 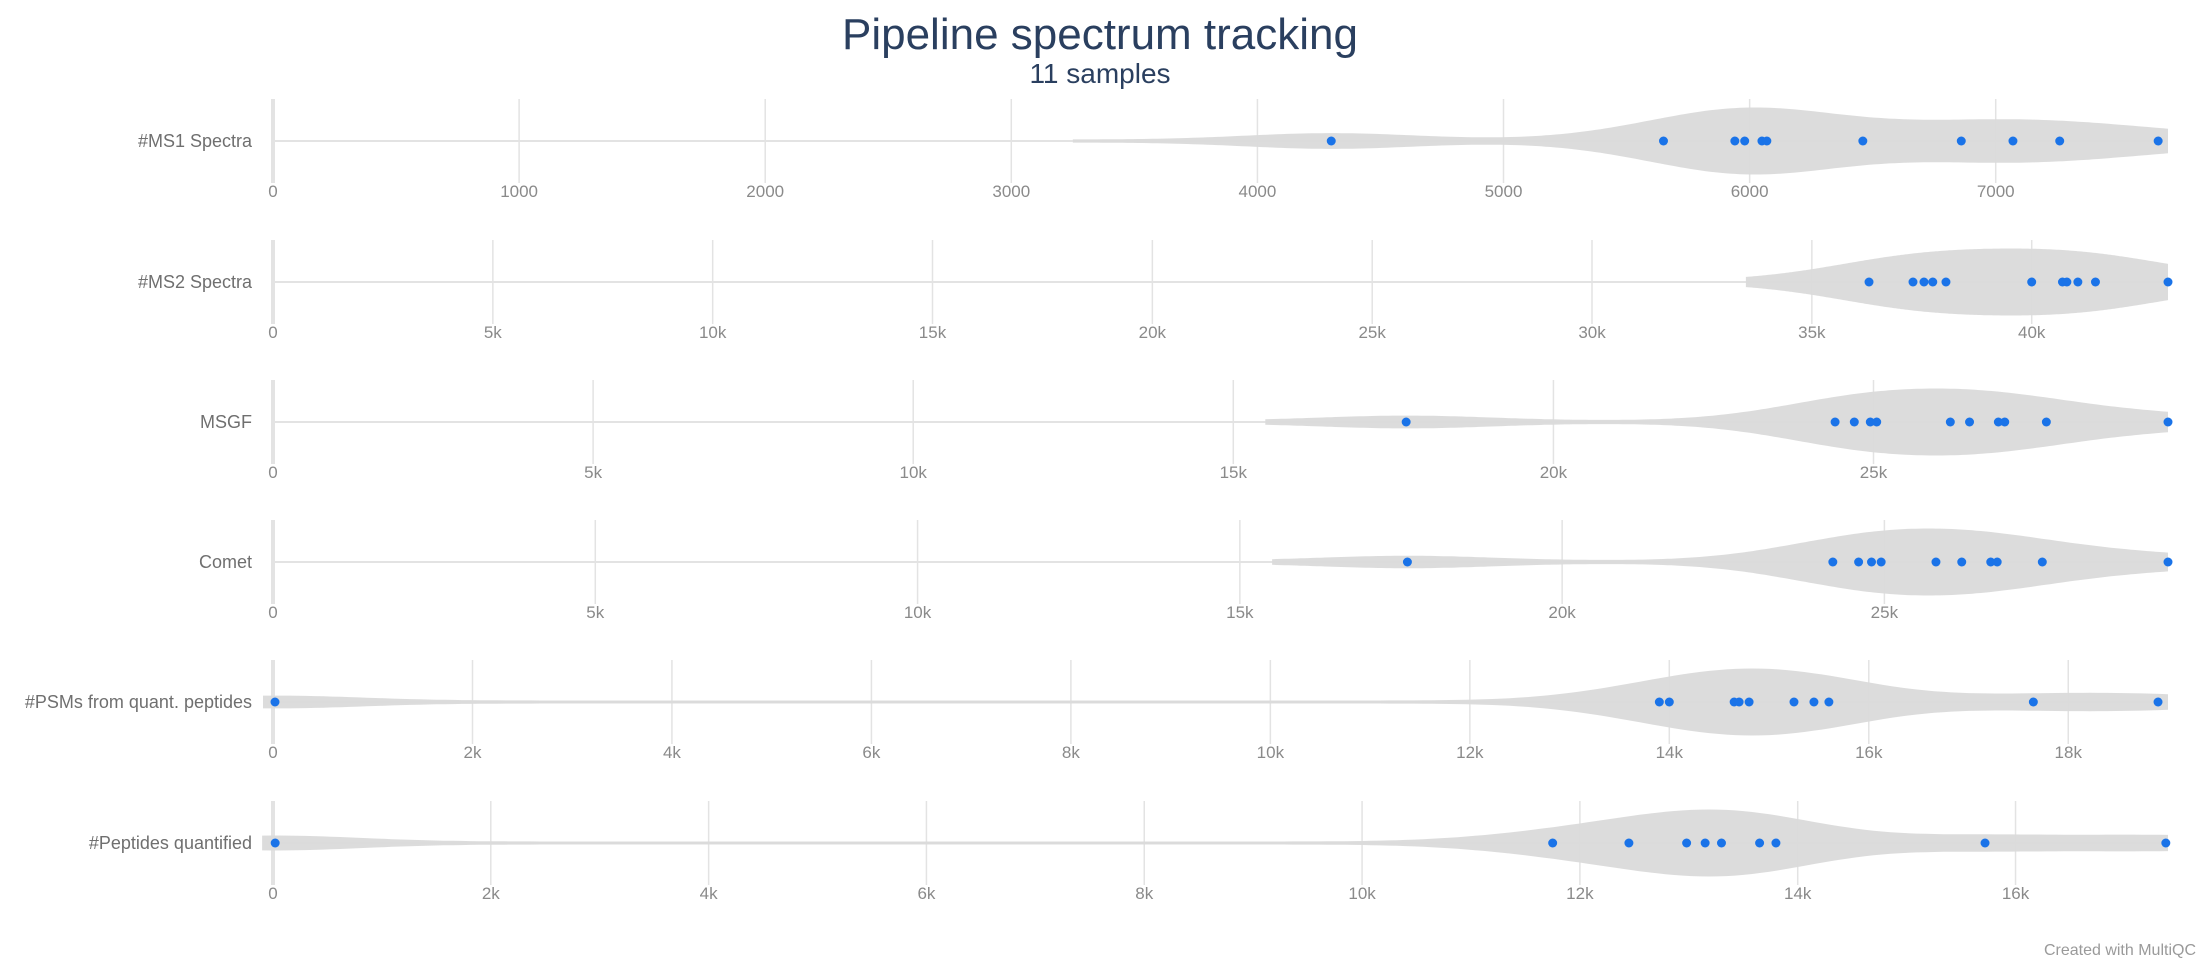 I want to click on tick-label: 40k, so click(x=2032, y=332).